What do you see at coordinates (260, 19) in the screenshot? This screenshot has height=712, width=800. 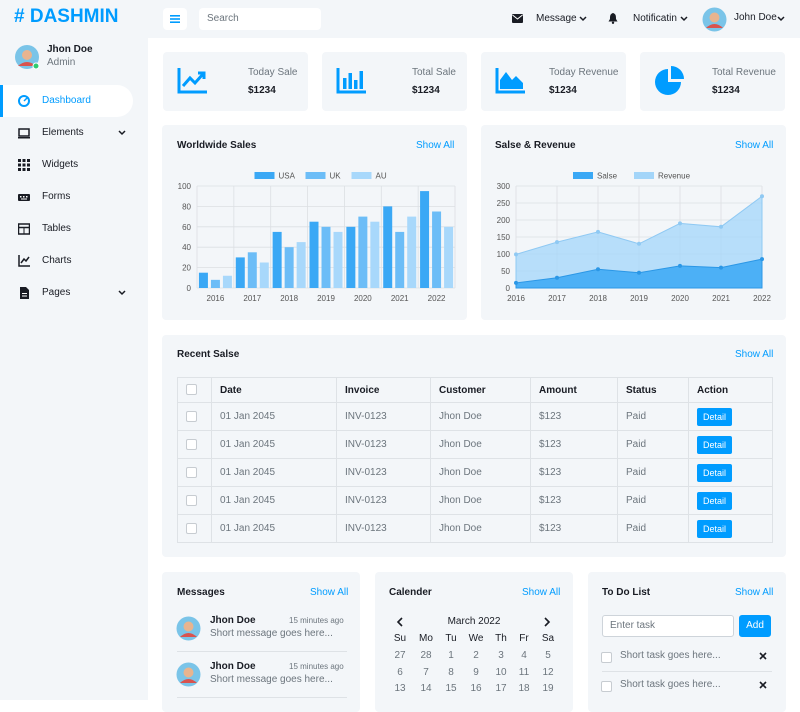 I see `search-box` at bounding box center [260, 19].